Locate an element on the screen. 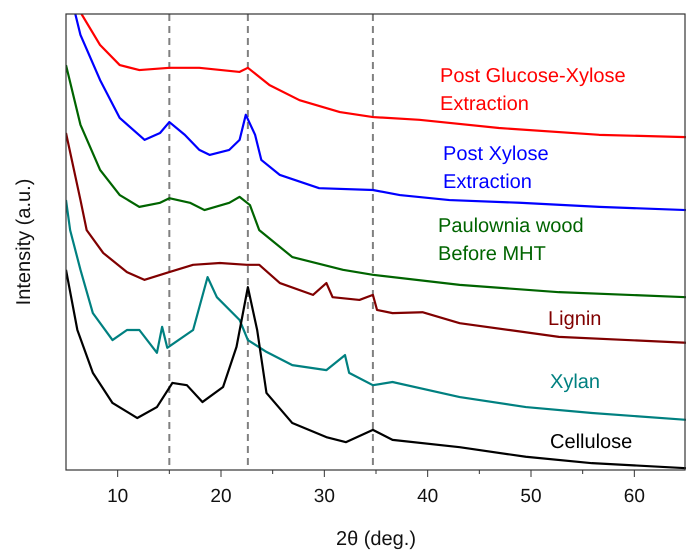  x-axis-title: 2θ (deg.) is located at coordinates (376, 539).